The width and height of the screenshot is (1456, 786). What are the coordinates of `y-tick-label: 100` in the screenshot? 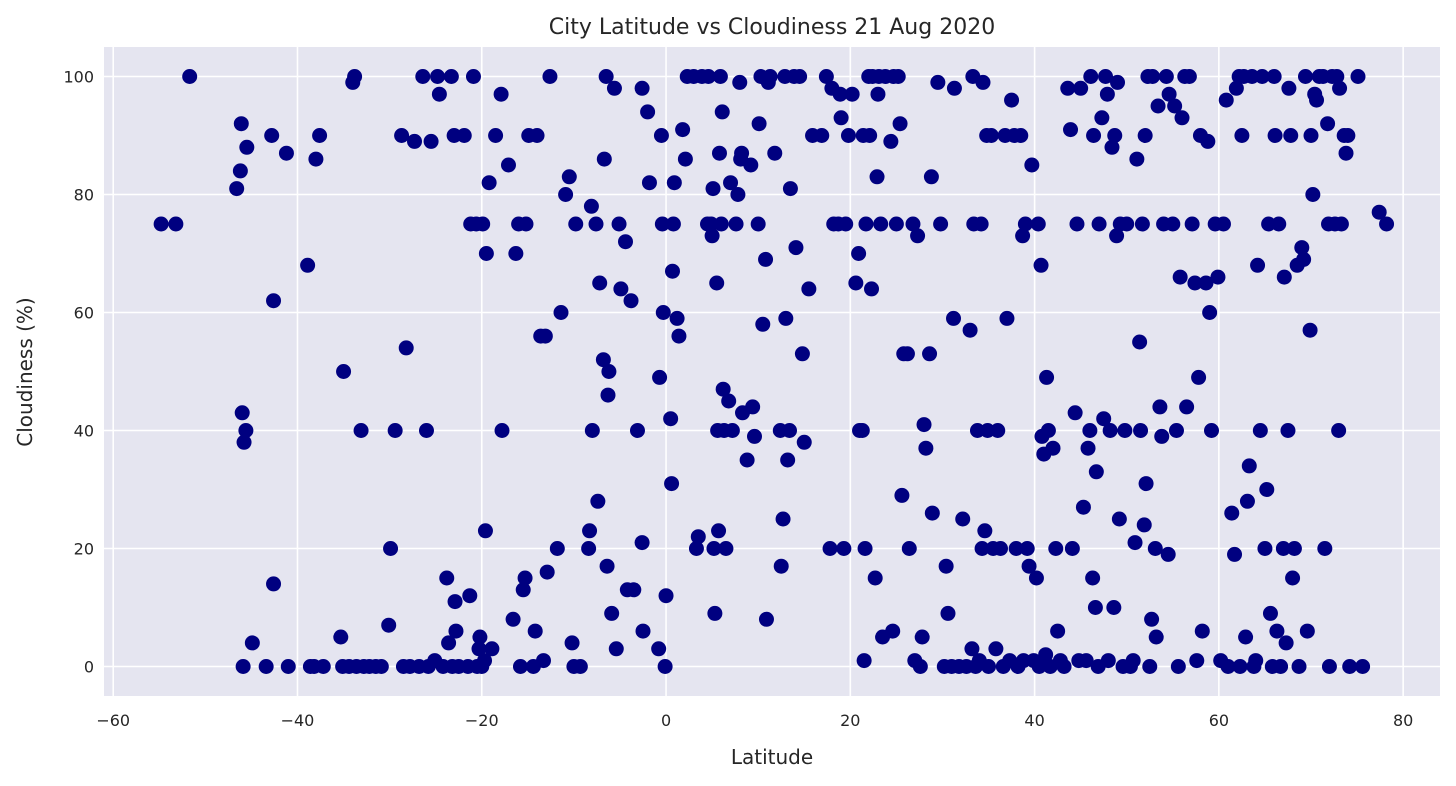 It's located at (78, 77).